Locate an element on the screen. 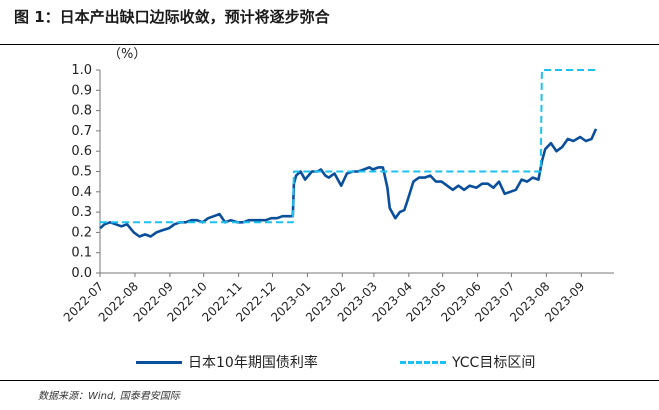  unit-label: （%） is located at coordinates (127, 54).